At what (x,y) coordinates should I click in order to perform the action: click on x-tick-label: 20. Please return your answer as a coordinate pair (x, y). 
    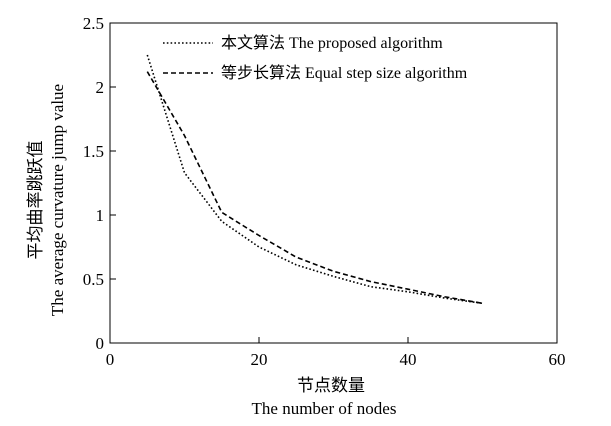
    Looking at the image, I should click on (259, 359).